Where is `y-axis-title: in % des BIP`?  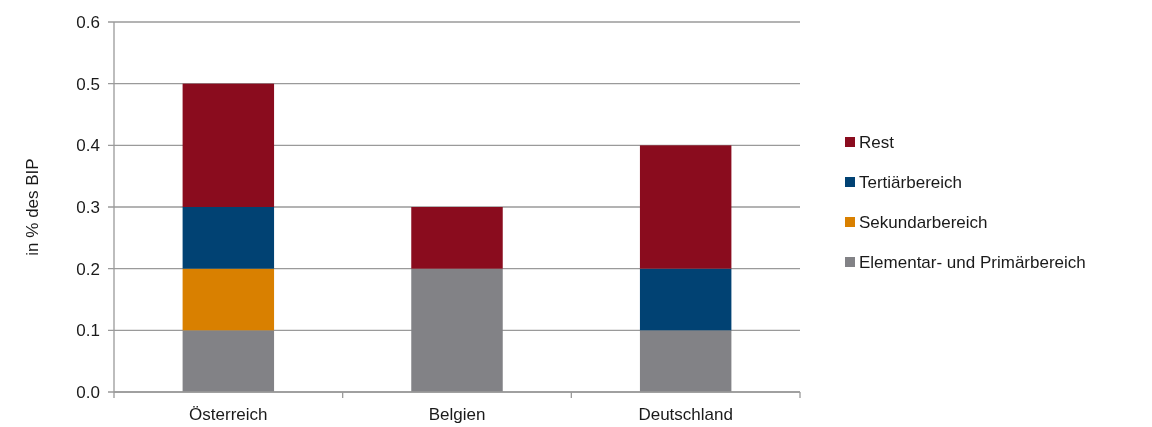
y-axis-title: in % des BIP is located at coordinates (32, 207).